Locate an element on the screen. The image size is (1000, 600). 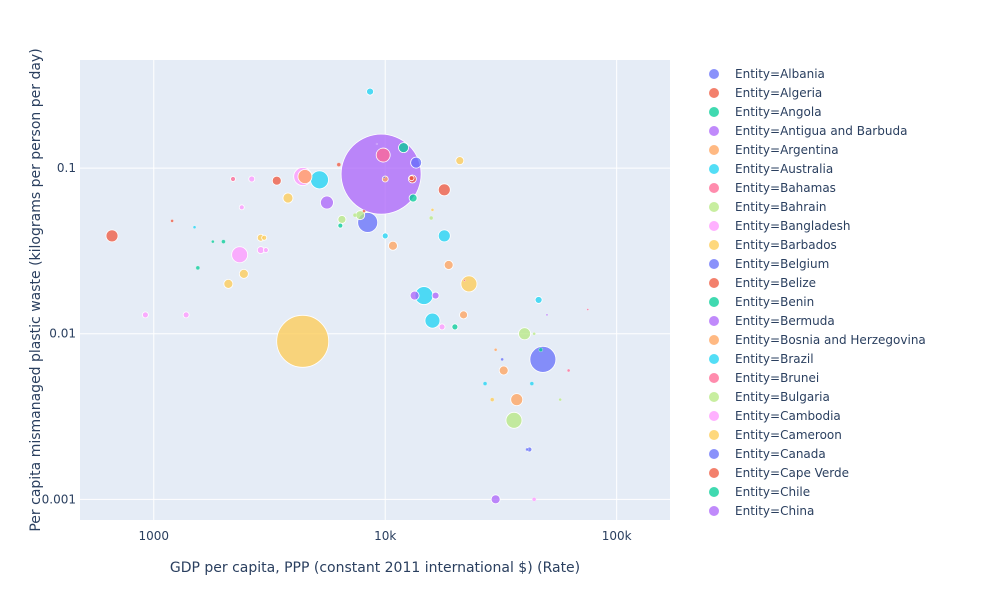
legend-label: Entity=Chile is located at coordinates (772, 492).